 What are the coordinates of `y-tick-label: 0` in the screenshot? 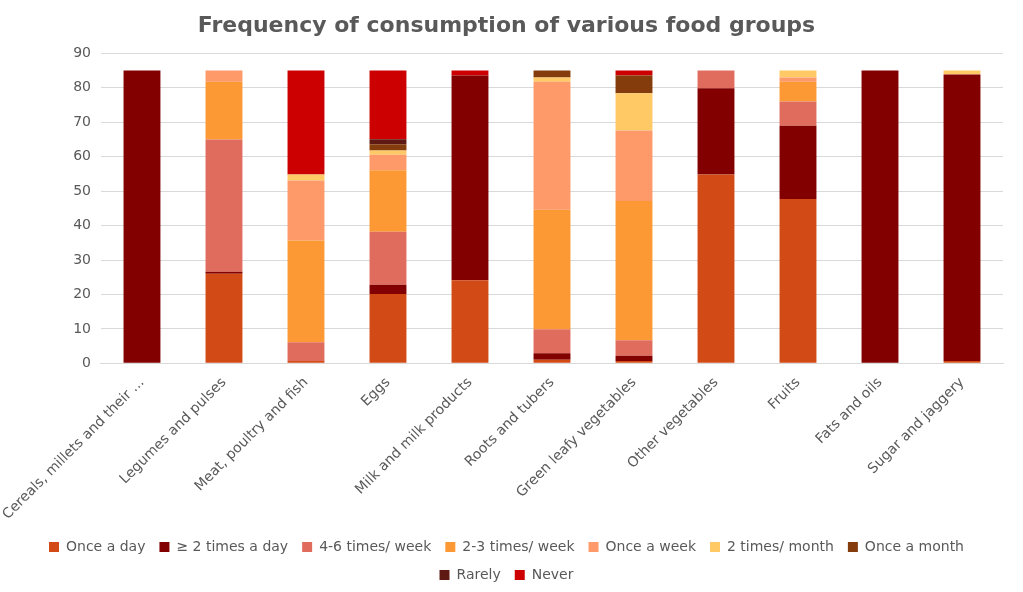 It's located at (86, 361).